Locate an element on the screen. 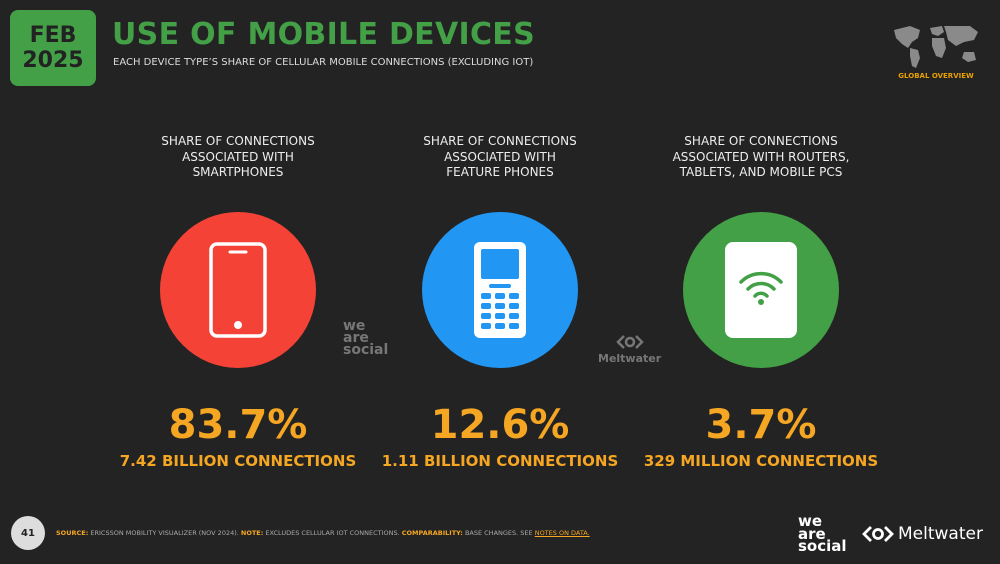  feature-phone-circle is located at coordinates (500, 290).